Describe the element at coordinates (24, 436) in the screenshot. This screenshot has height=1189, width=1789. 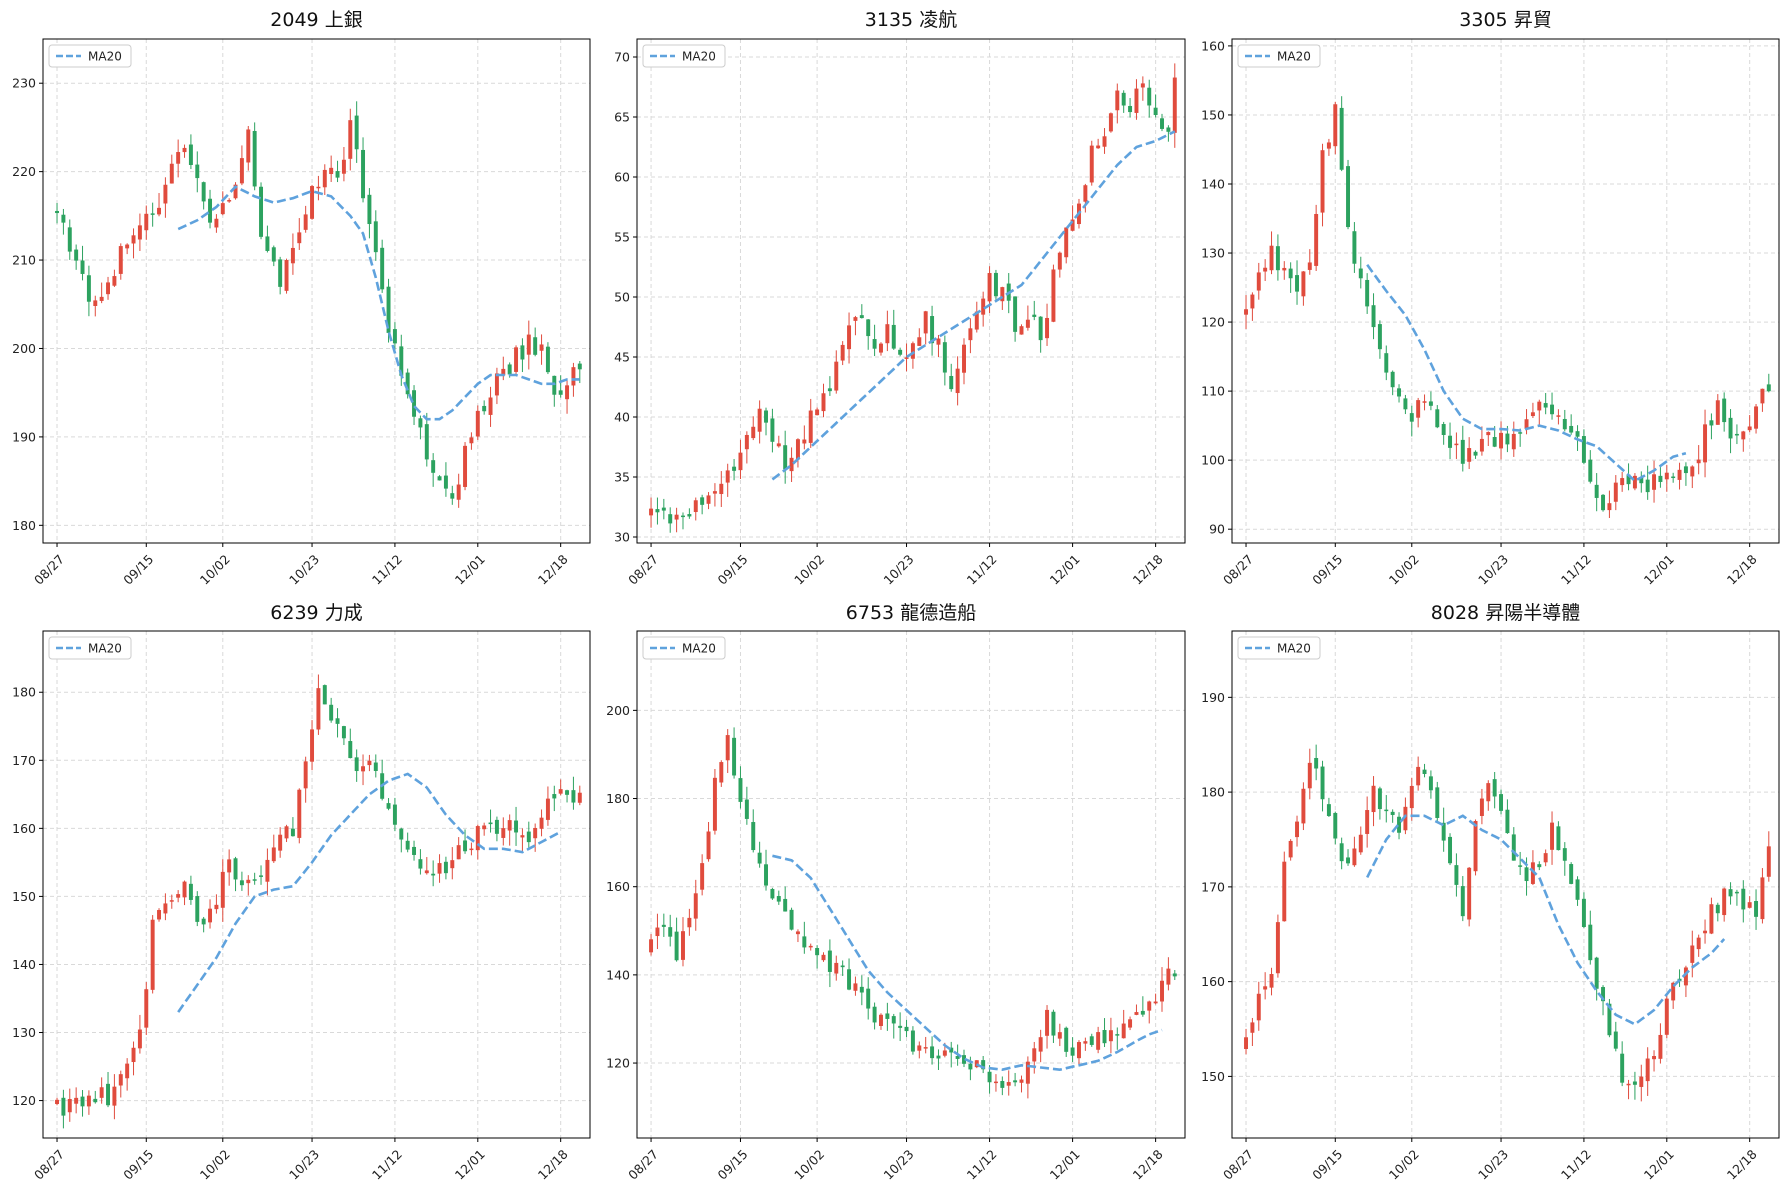
I see `y-tick-label: 190` at that location.